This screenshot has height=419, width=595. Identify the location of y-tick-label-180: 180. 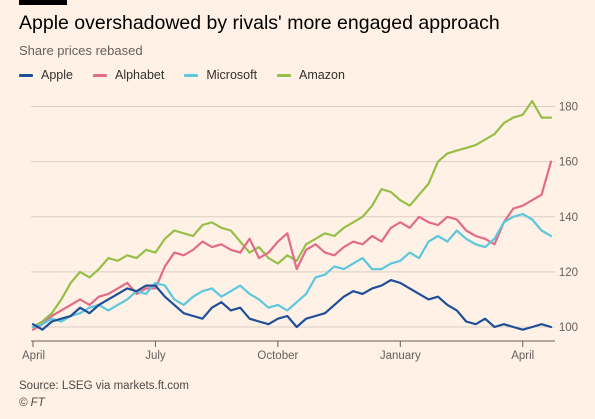
(568, 108).